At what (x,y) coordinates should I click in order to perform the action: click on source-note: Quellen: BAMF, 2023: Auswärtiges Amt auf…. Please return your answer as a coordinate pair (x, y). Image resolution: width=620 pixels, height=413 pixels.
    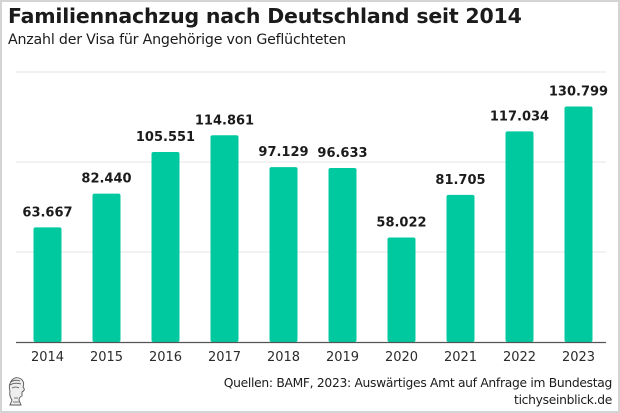
    Looking at the image, I should click on (418, 392).